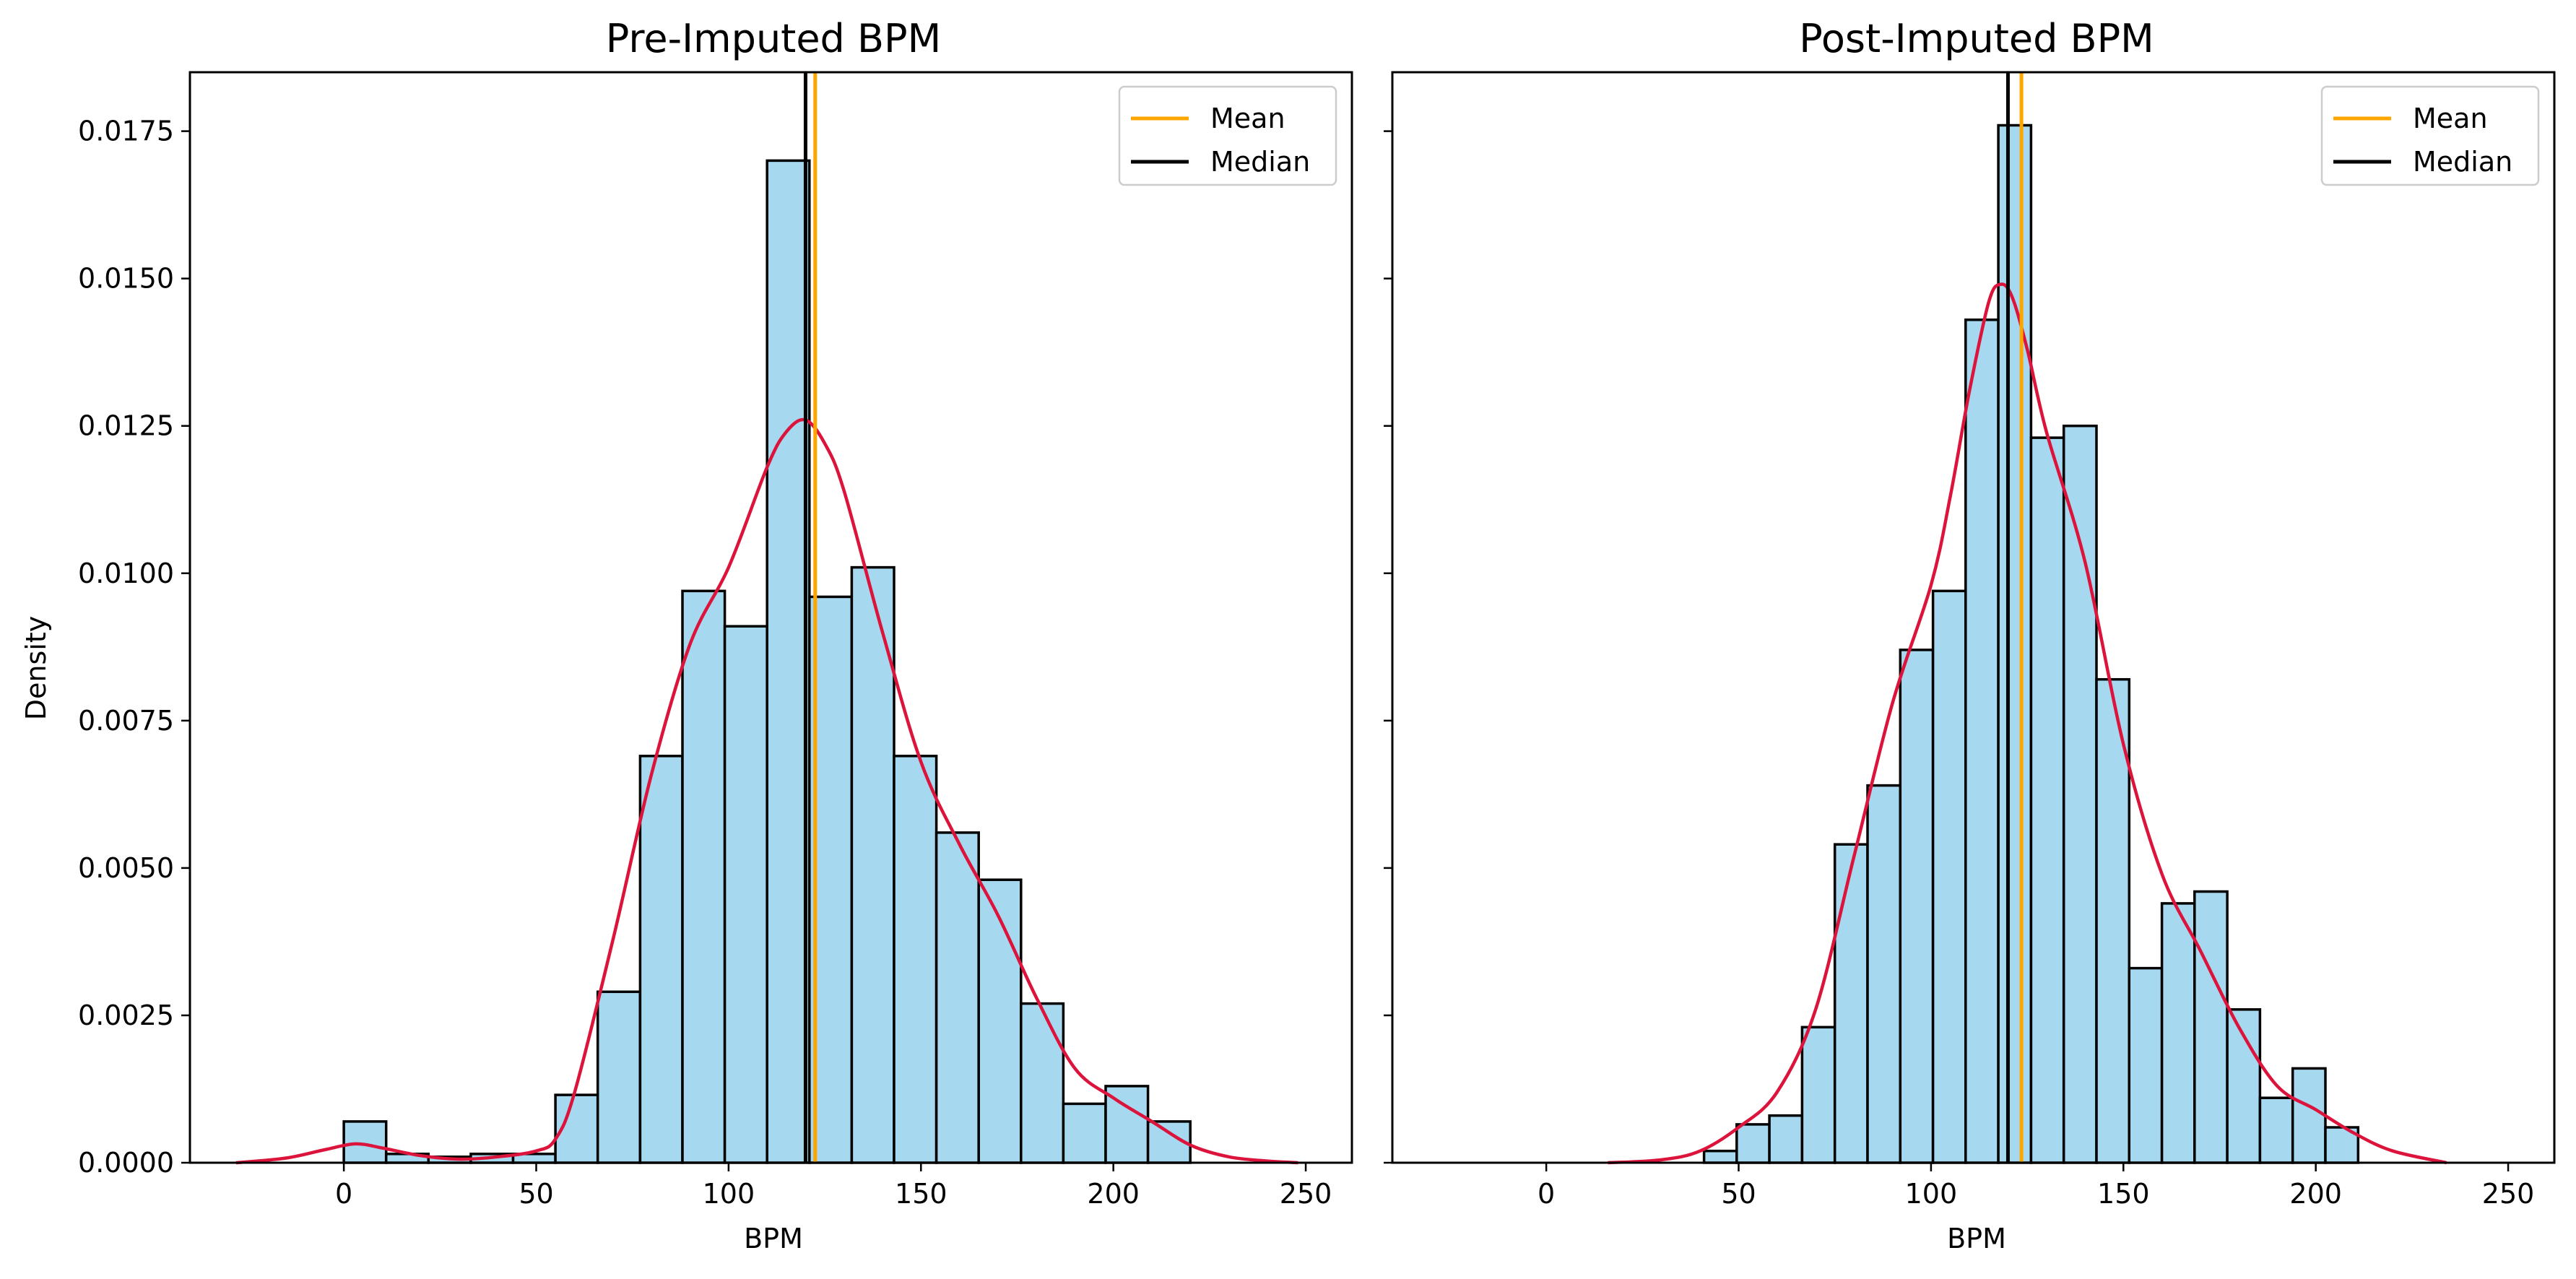 This screenshot has width=2576, height=1279. What do you see at coordinates (773, 38) in the screenshot?
I see `chart-title: Pre-Imputed BPM` at bounding box center [773, 38].